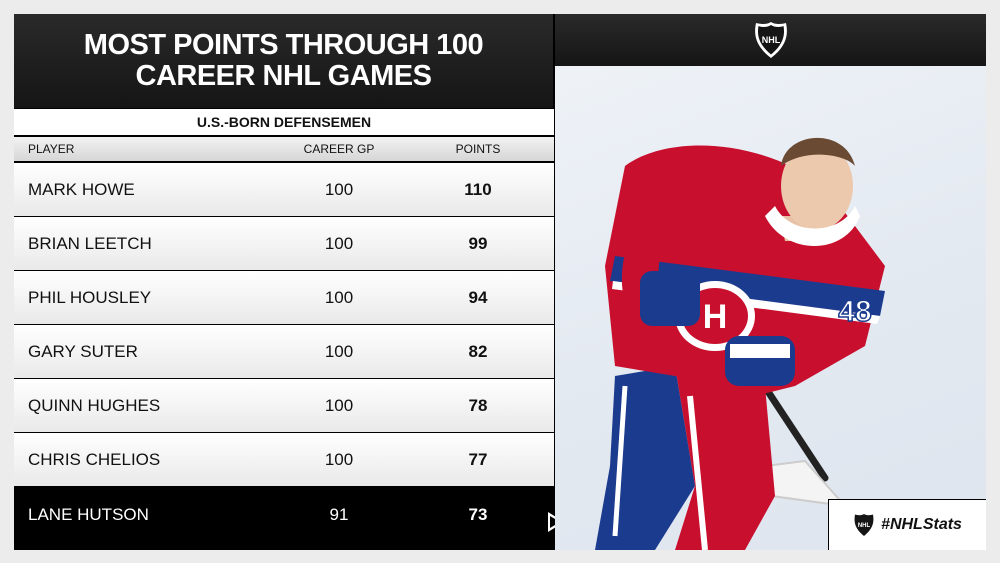  What do you see at coordinates (478, 514) in the screenshot?
I see `points: 73` at bounding box center [478, 514].